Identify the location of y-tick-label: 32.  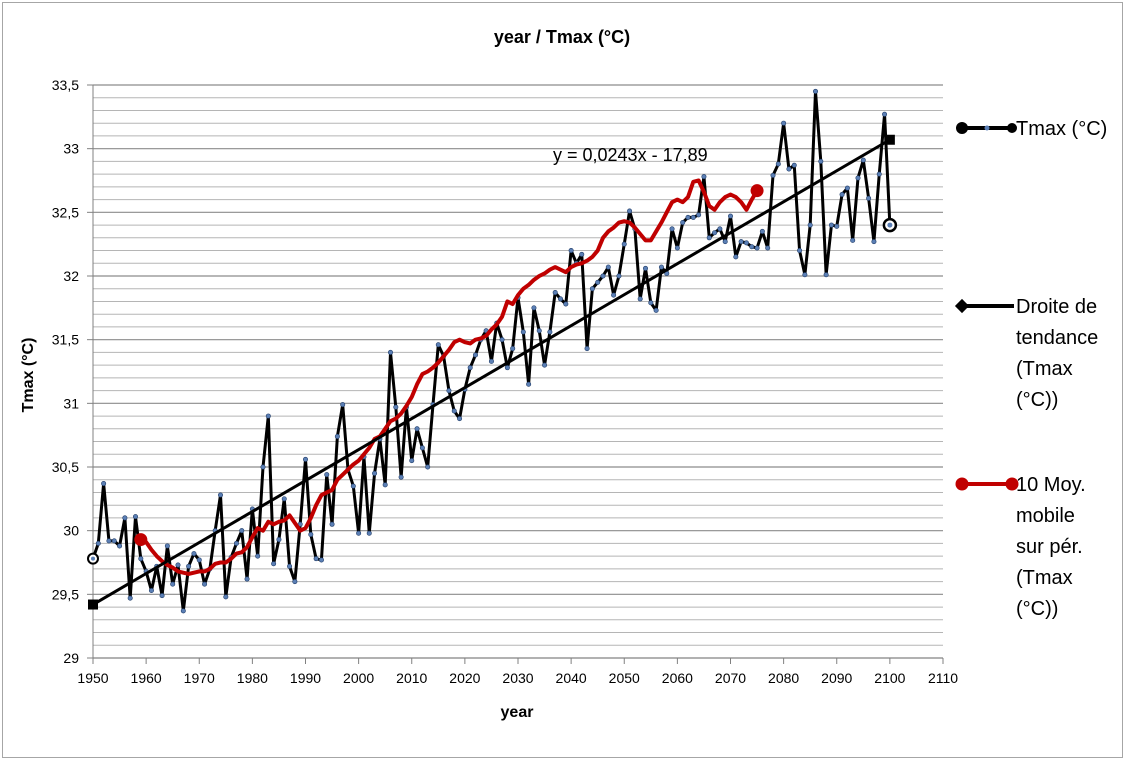
(71, 276).